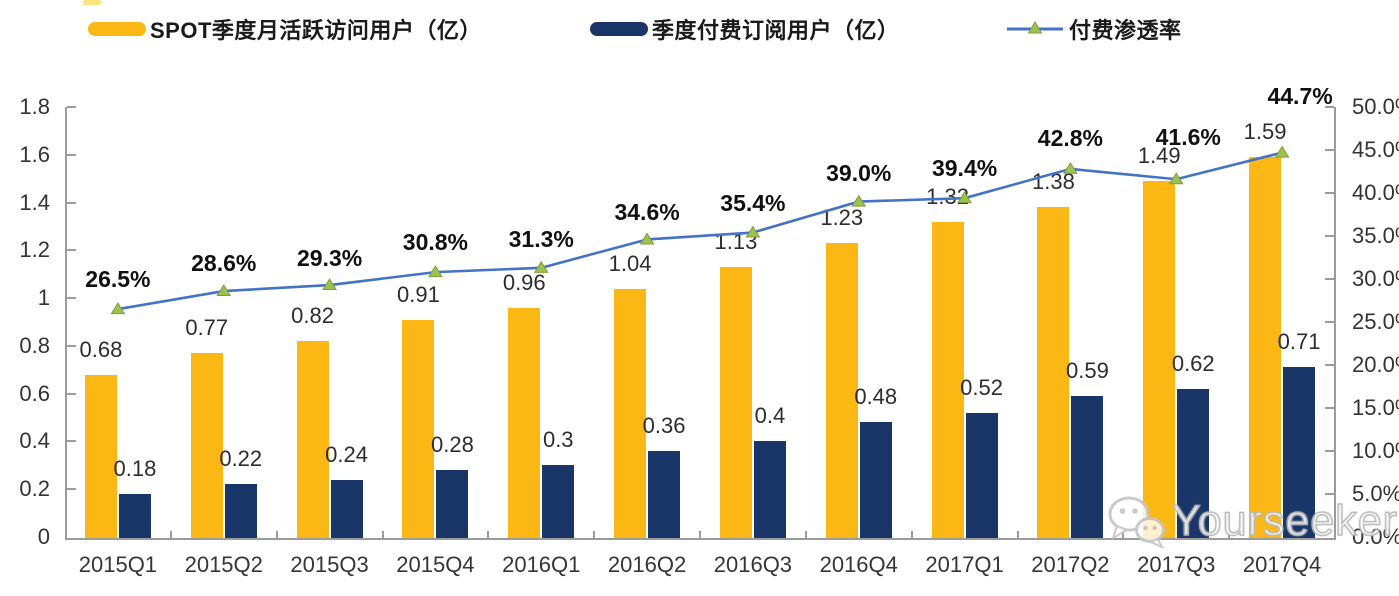  What do you see at coordinates (117, 29) in the screenshot?
I see `legend-swatch-mau-icon` at bounding box center [117, 29].